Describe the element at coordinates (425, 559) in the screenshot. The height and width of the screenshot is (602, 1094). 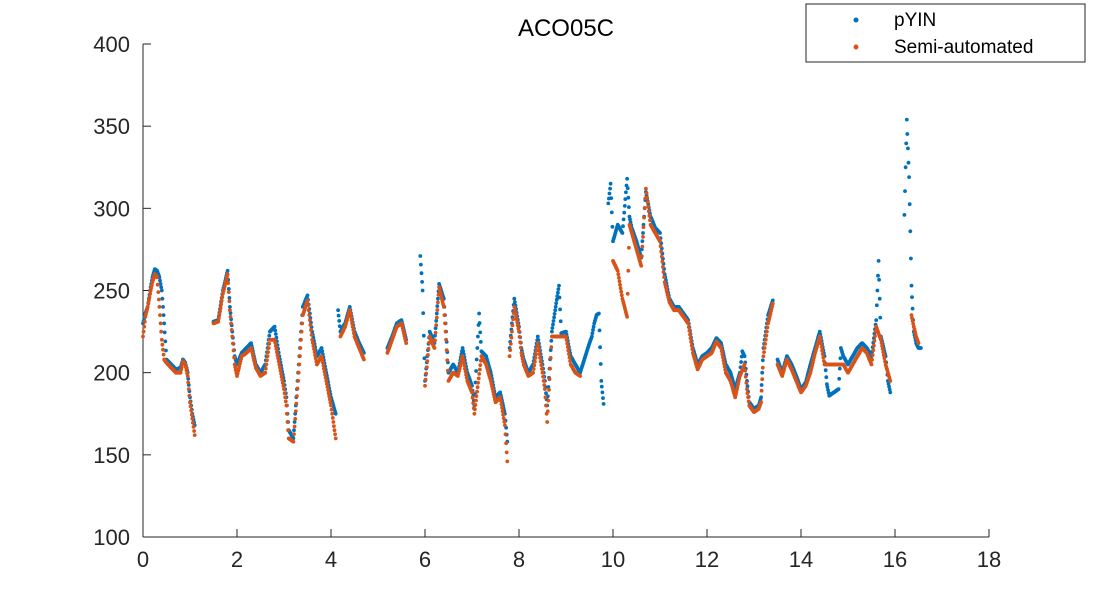
I see `x-tick-label: 6` at that location.